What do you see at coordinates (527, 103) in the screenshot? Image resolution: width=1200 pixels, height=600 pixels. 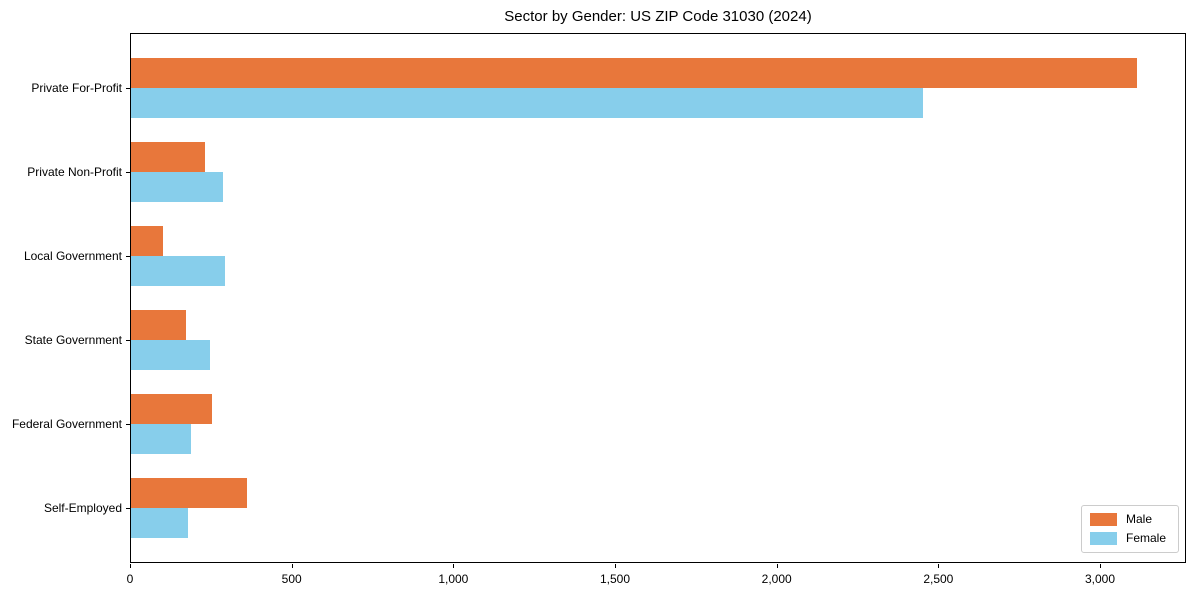 I see `bar-female-private-for-profit` at bounding box center [527, 103].